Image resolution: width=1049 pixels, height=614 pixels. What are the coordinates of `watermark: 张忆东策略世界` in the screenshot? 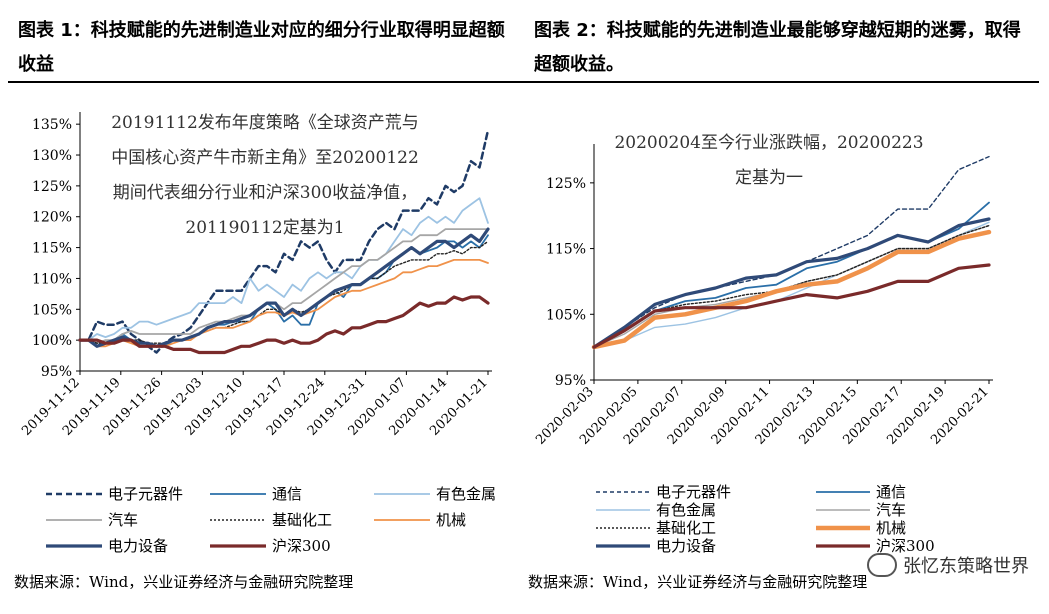 It's located at (948, 565).